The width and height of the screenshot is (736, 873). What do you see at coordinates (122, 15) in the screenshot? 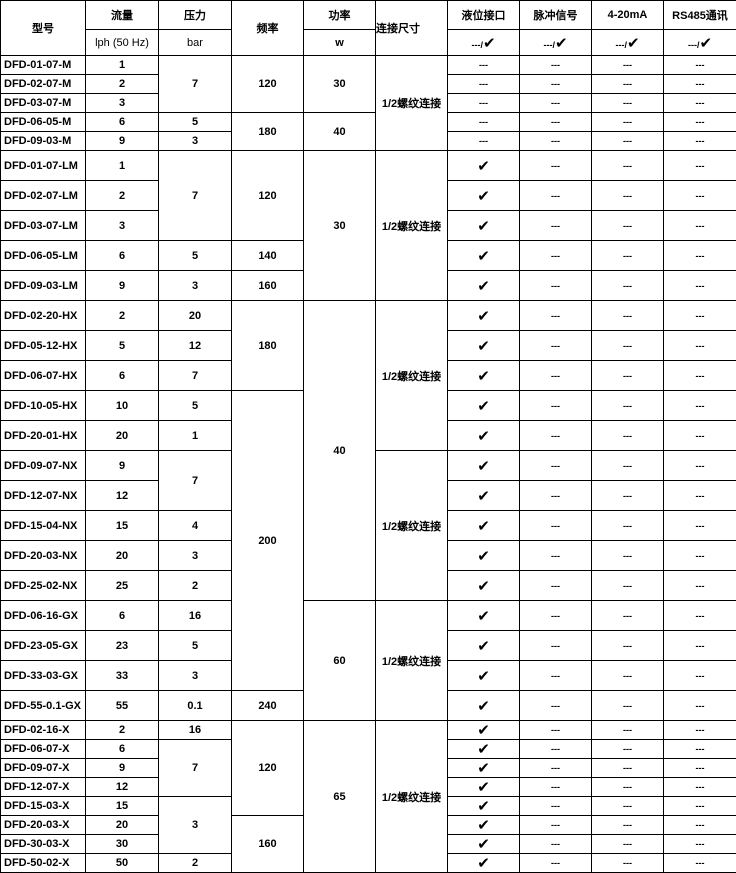
I see `header-flow: 流量` at bounding box center [122, 15].